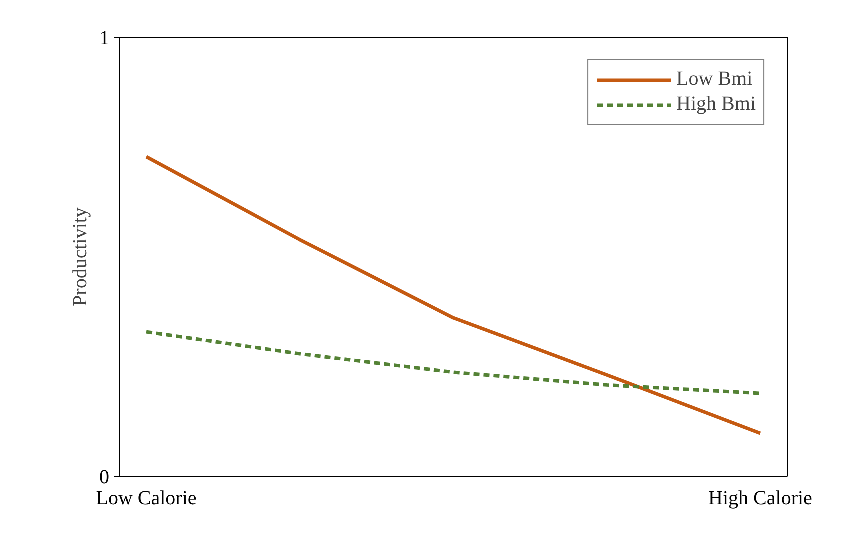 The height and width of the screenshot is (538, 861). Describe the element at coordinates (81, 257) in the screenshot. I see `y-axis-title: Productivity` at that location.